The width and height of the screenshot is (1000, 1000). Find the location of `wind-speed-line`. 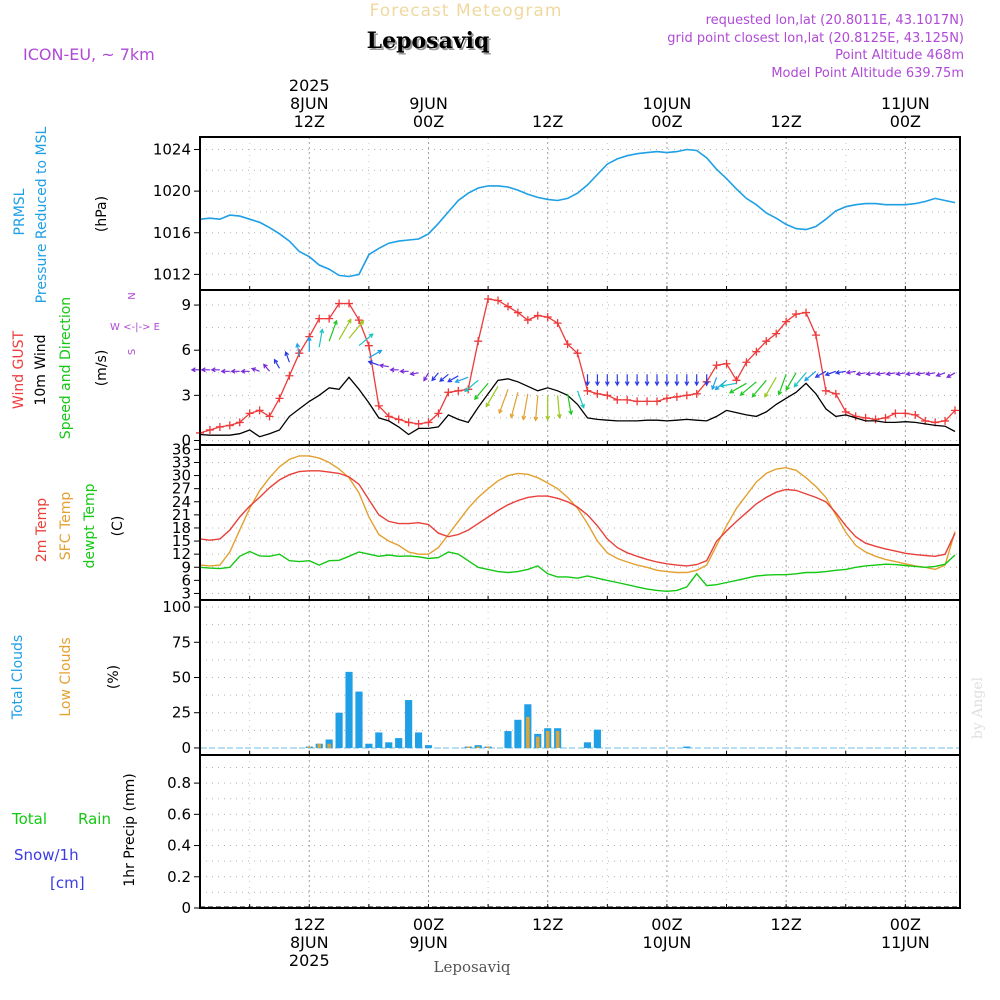

wind-speed-line is located at coordinates (577, 407).